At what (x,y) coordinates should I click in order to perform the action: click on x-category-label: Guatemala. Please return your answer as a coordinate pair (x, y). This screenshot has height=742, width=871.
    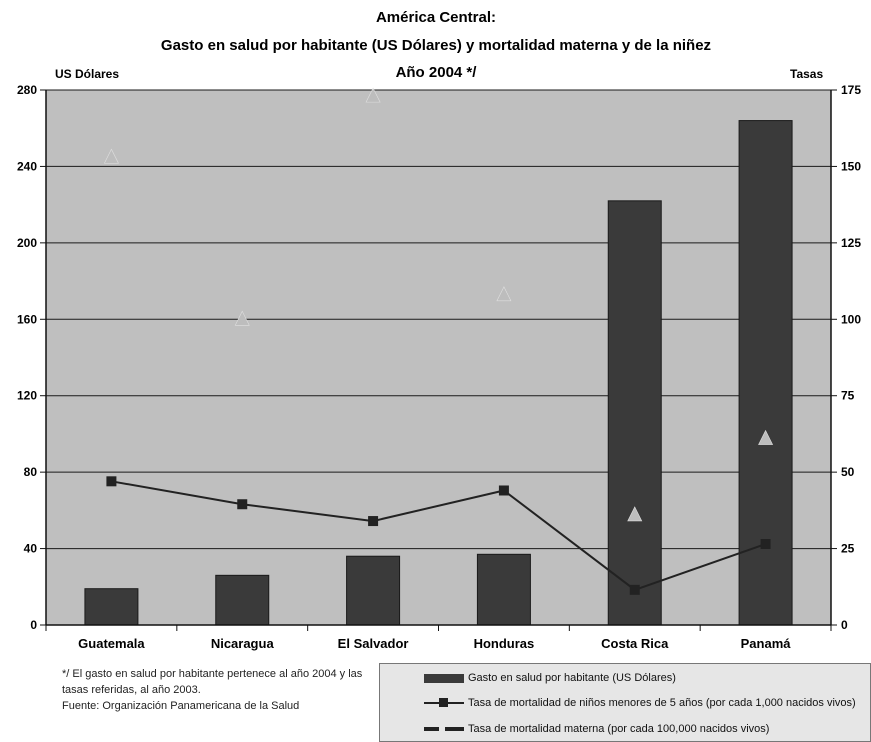
    Looking at the image, I should click on (111, 643).